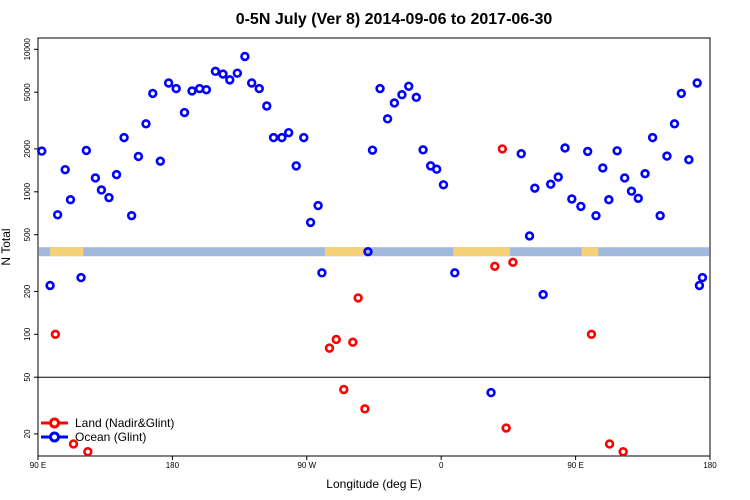  What do you see at coordinates (124, 423) in the screenshot?
I see `legend-label-land: Land (Nadir&Glint)` at bounding box center [124, 423].